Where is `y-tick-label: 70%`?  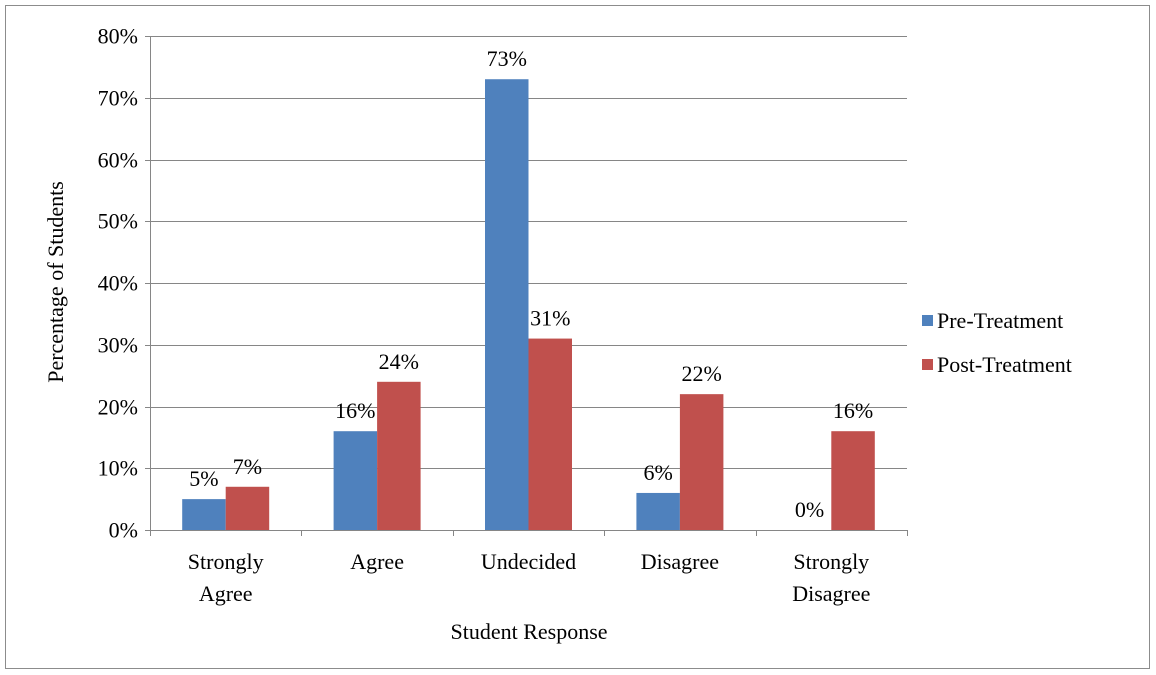
y-tick-label: 70% is located at coordinates (118, 98).